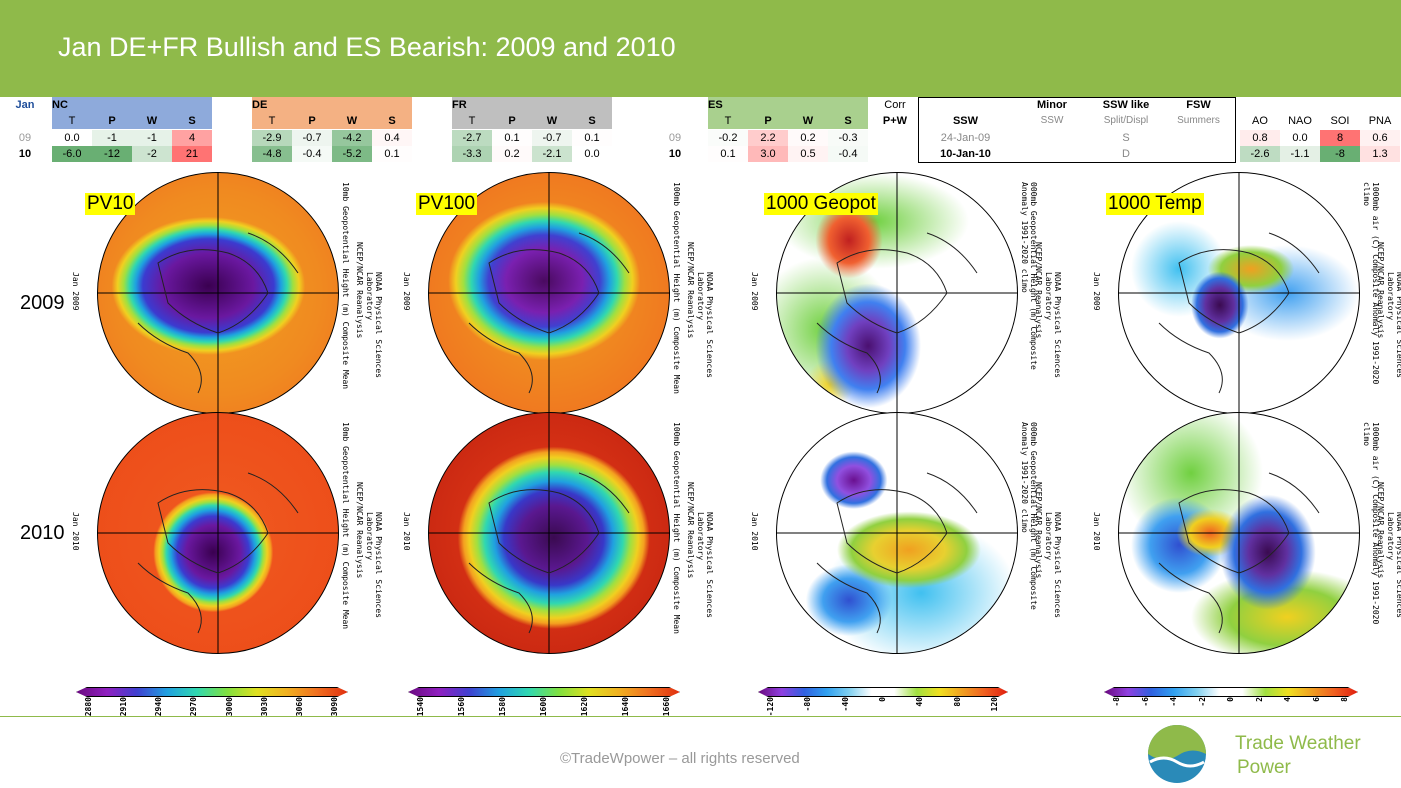 This screenshot has width=1401, height=788. I want to click on map-label: PV10, so click(110, 204).